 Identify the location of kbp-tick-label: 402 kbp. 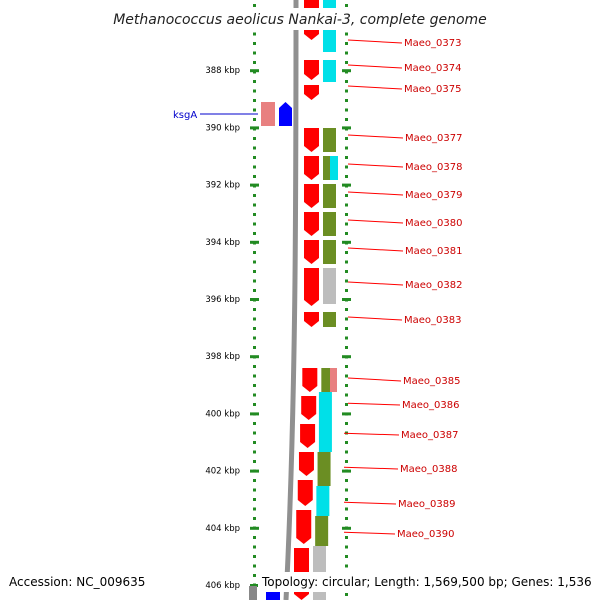
(222, 472).